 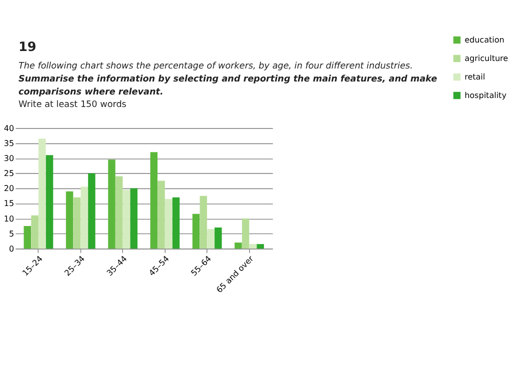 What do you see at coordinates (9, 173) in the screenshot?
I see `y-tick-label: 25` at bounding box center [9, 173].